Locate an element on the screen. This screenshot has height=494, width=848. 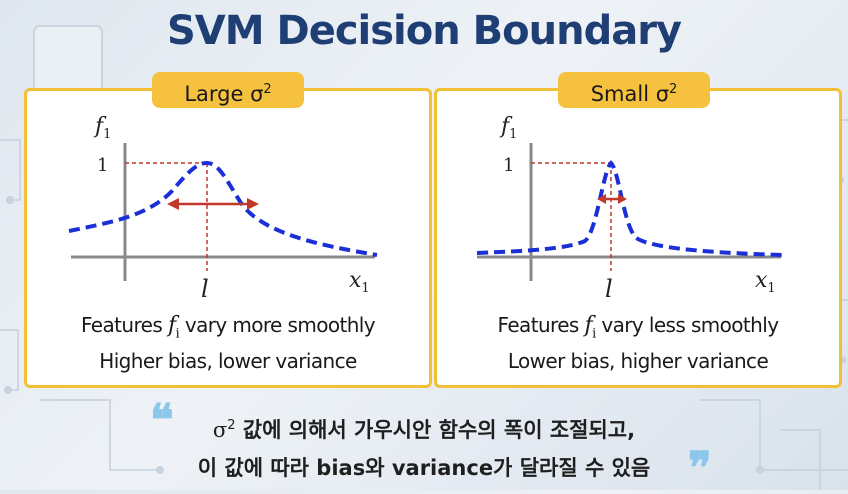
small-sigma-tag: Small σ2 is located at coordinates (634, 90).